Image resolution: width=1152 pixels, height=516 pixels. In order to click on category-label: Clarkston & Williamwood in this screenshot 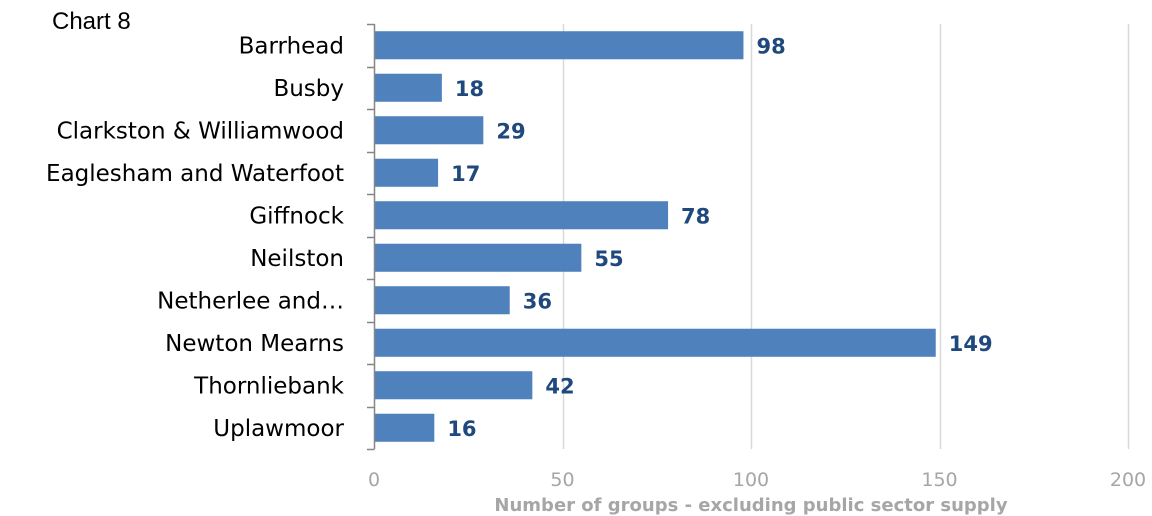, I will do `click(200, 131)`.